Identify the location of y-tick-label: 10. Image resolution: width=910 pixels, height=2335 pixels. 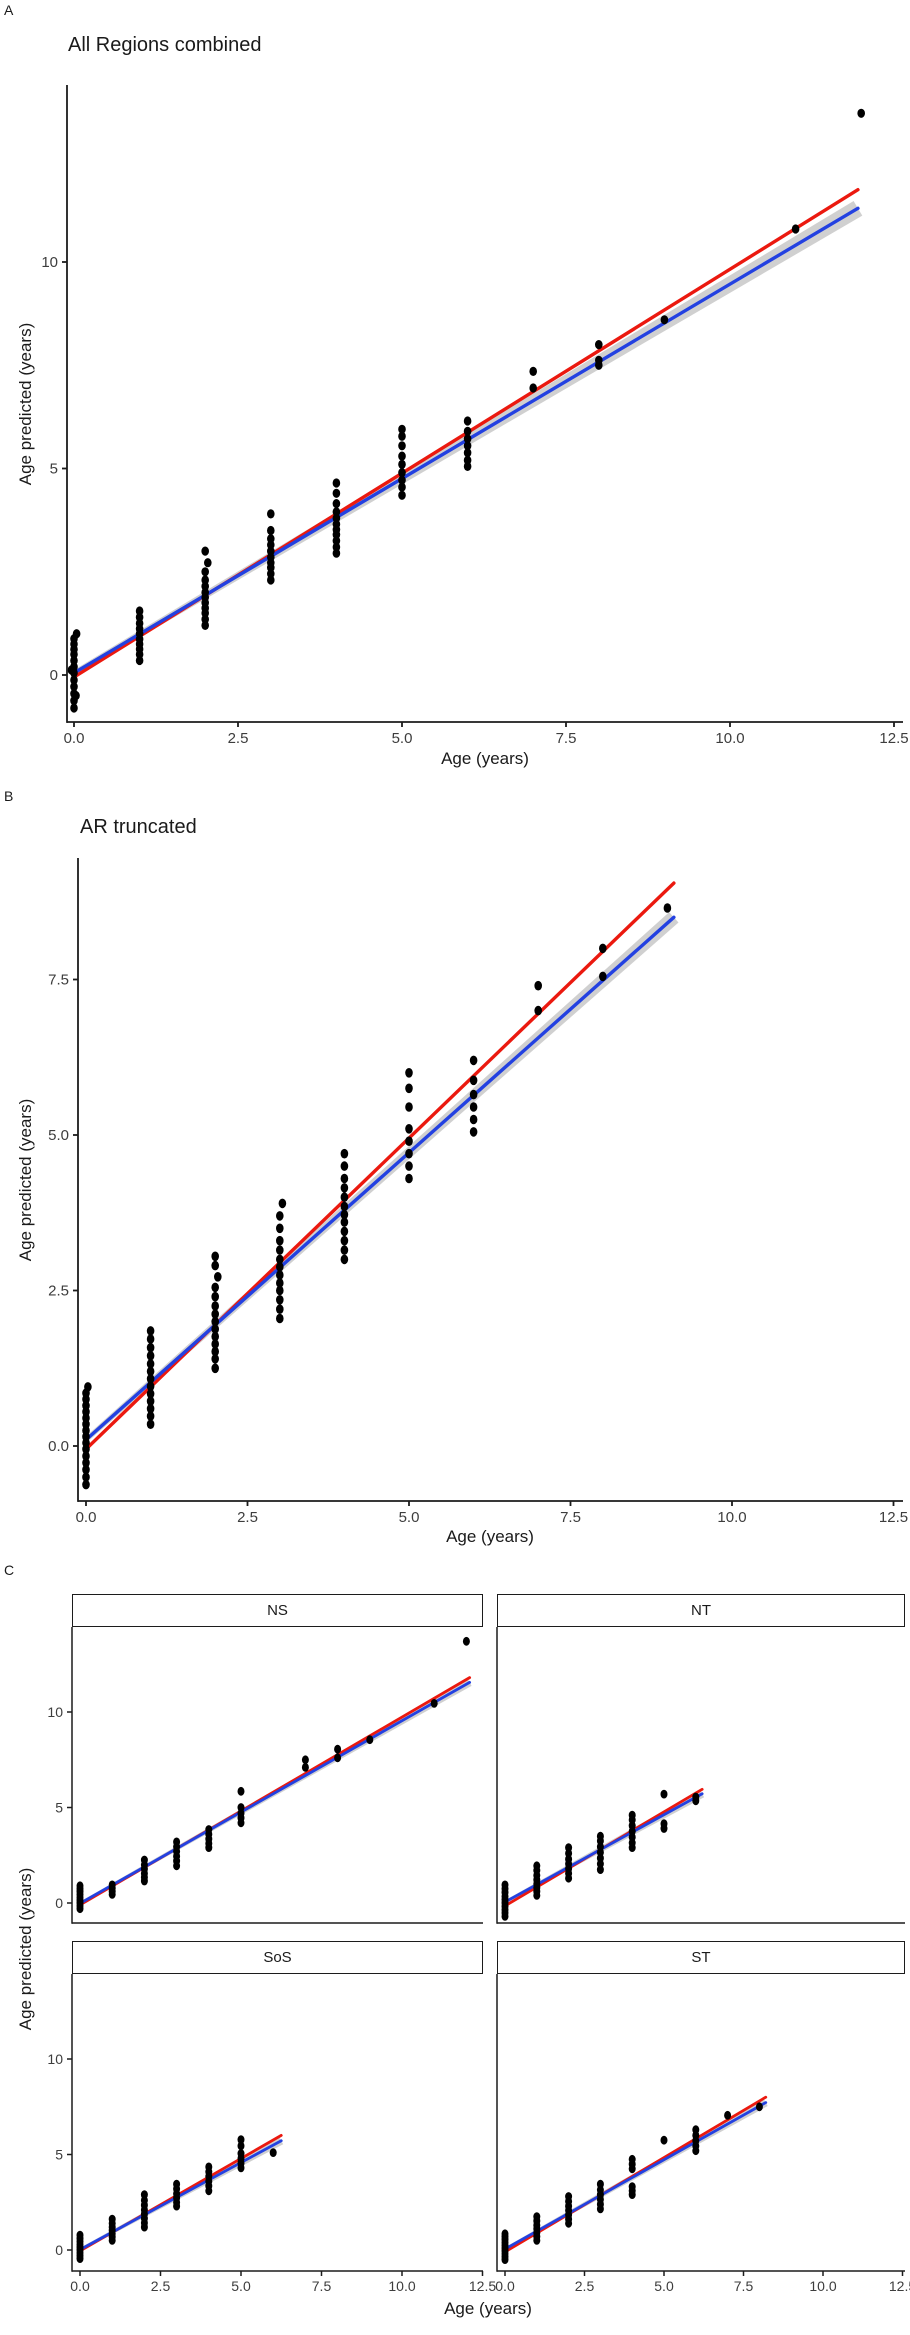
(55, 2059).